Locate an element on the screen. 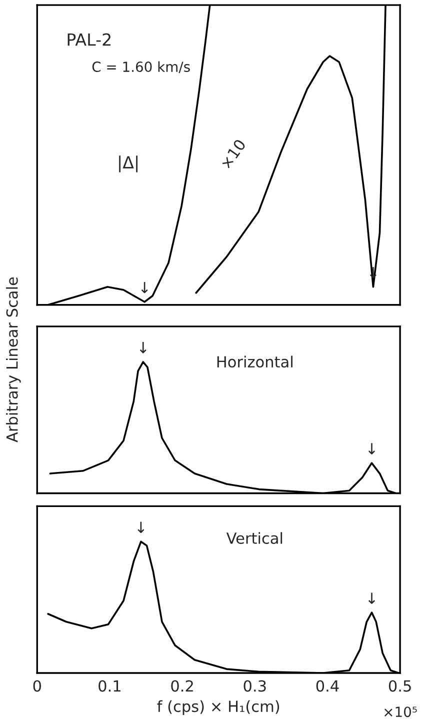 This screenshot has width=422, height=719. x-tick-label: 0.2 is located at coordinates (182, 686).